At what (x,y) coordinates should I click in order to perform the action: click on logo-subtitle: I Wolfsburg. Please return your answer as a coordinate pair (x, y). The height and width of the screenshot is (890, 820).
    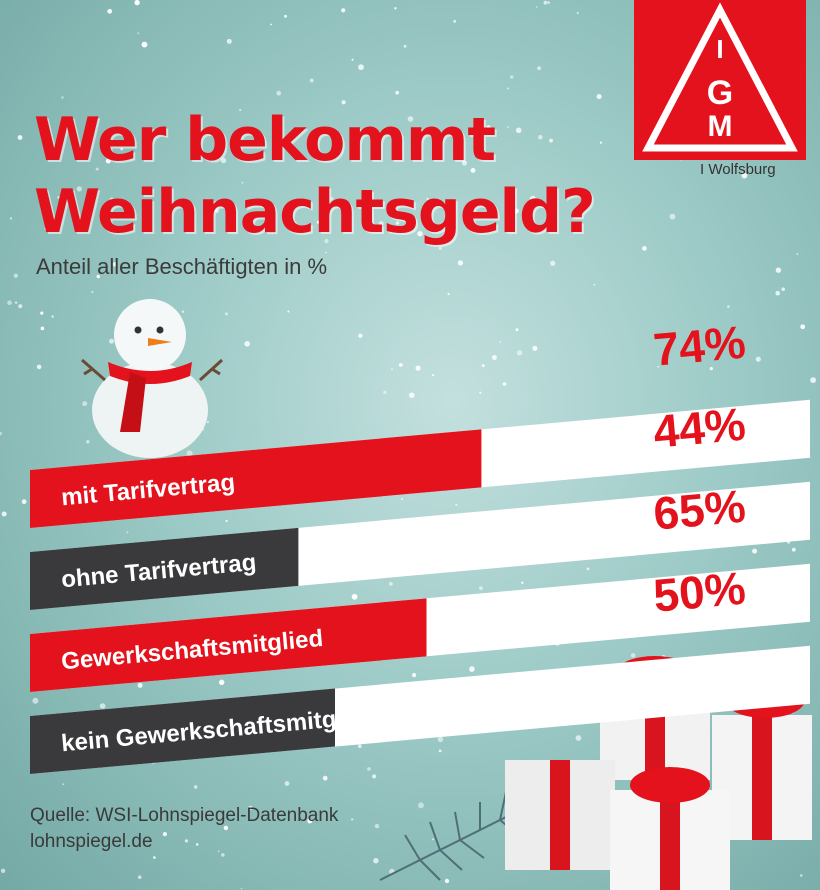
    Looking at the image, I should click on (738, 169).